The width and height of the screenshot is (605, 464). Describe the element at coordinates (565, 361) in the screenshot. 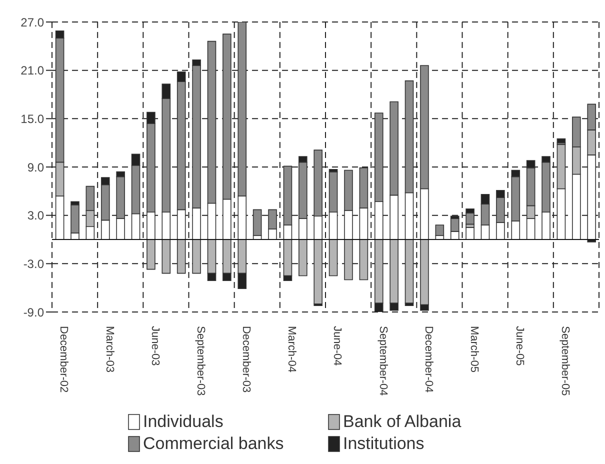

I see `x-tick-label: September-05` at that location.